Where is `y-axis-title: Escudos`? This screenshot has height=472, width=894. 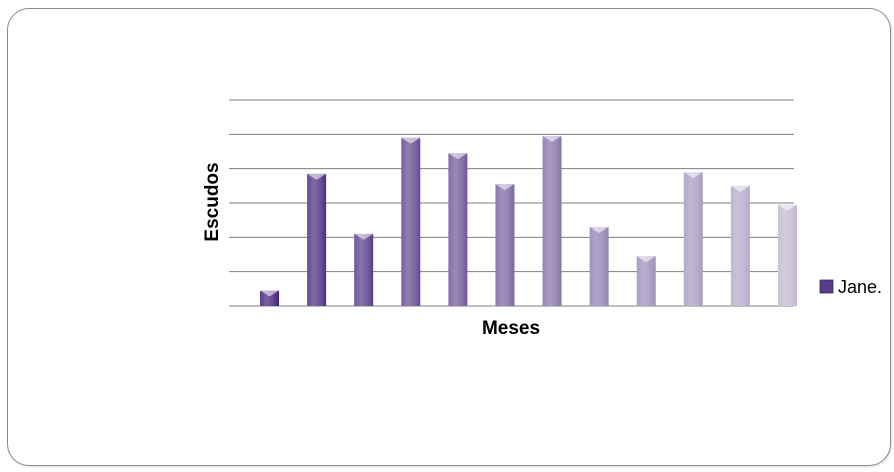 y-axis-title: Escudos is located at coordinates (212, 201).